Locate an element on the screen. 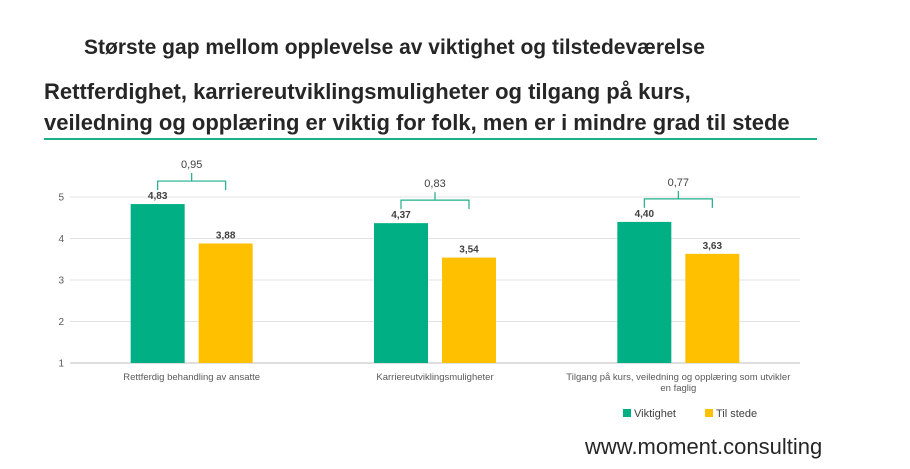 The image size is (910, 469). legend-label: Viktighet is located at coordinates (655, 414).